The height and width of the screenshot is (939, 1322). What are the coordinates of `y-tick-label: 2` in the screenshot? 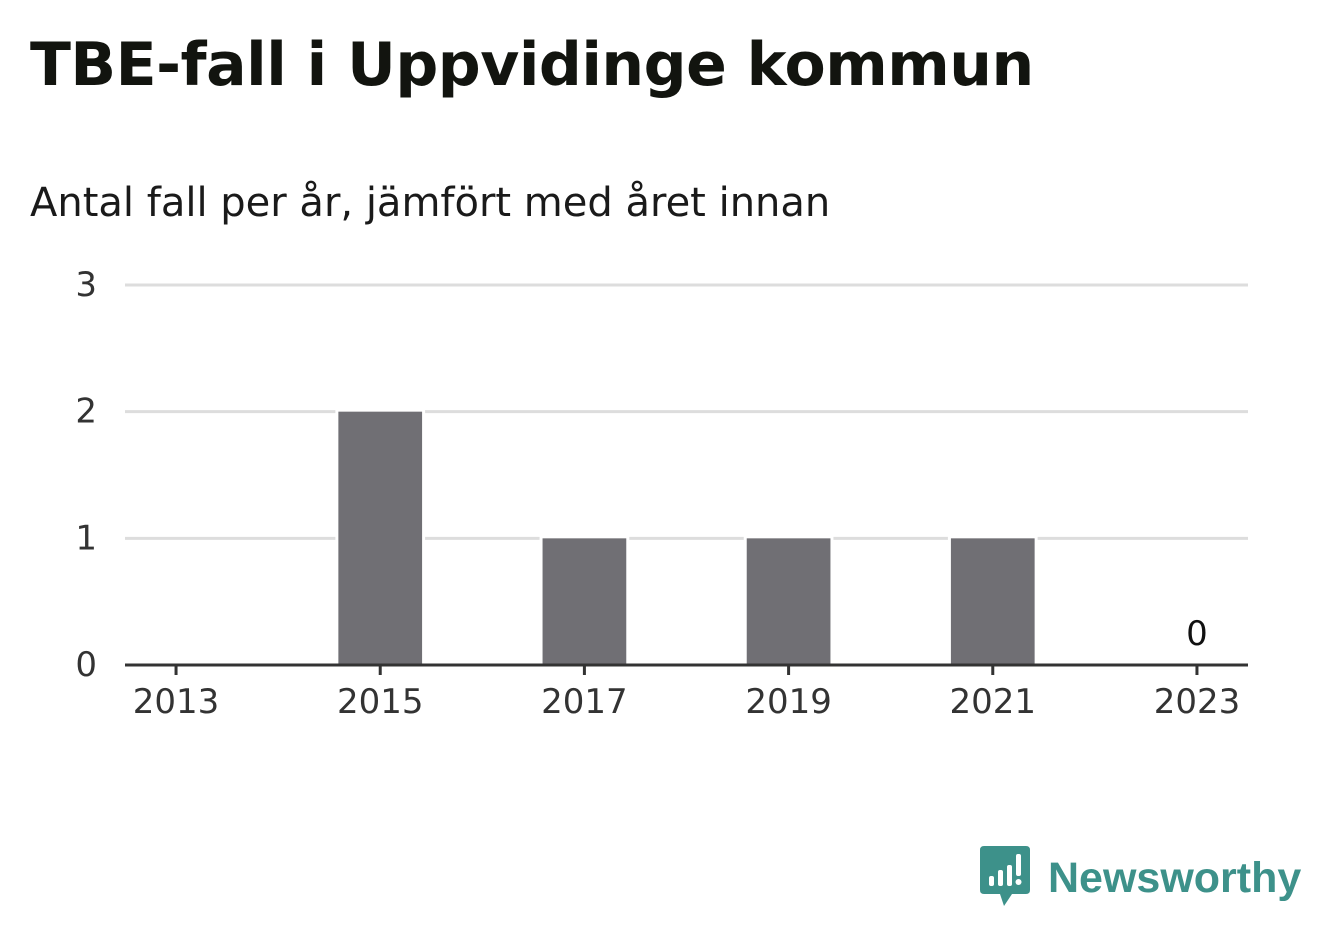 It's located at (86, 412).